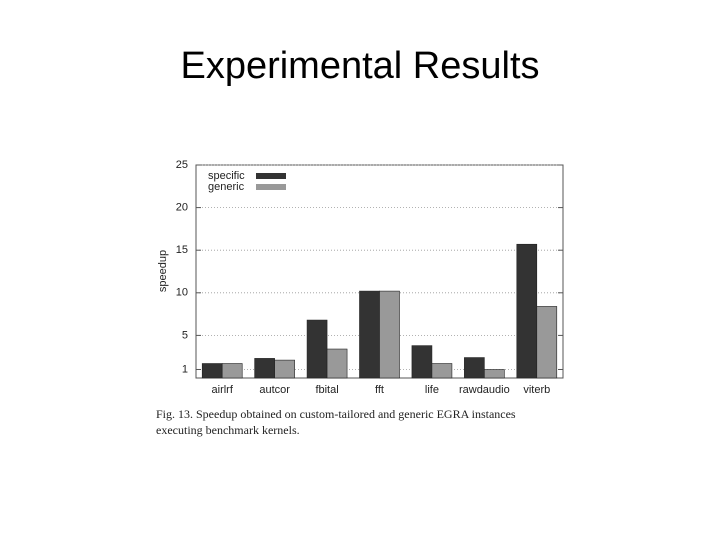 This screenshot has width=720, height=540. Describe the element at coordinates (185, 369) in the screenshot. I see `y-tick-label: 1` at that location.